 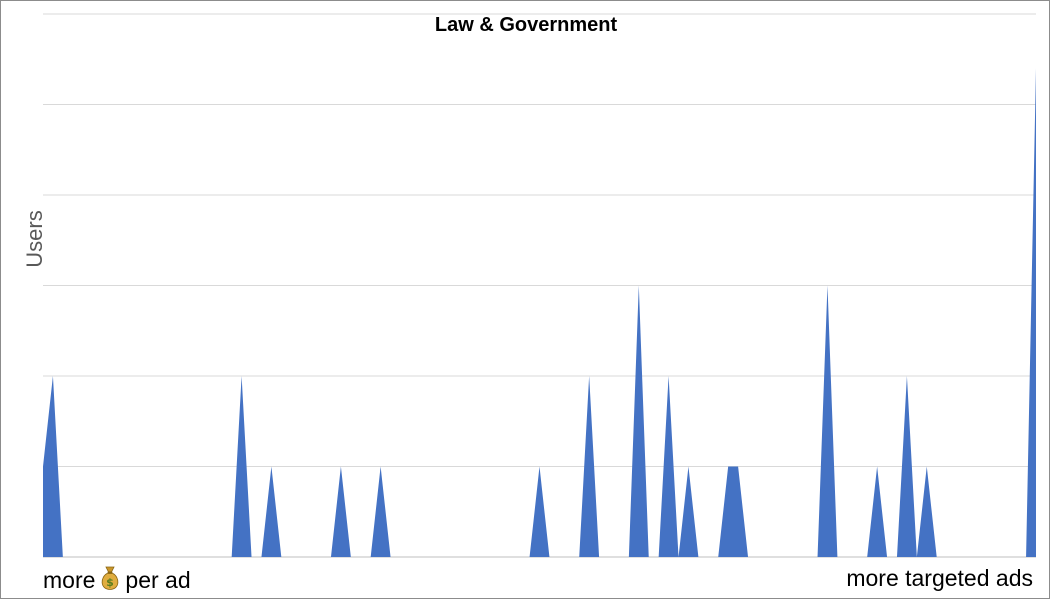 What do you see at coordinates (526, 25) in the screenshot?
I see `chart-title: Law & Government` at bounding box center [526, 25].